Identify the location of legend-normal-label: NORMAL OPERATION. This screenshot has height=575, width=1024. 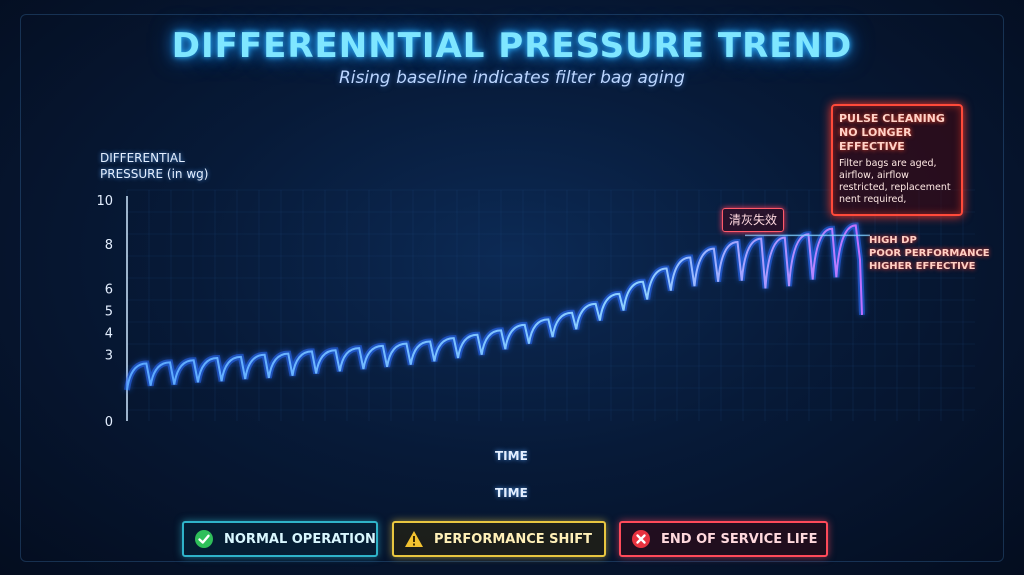
(300, 539).